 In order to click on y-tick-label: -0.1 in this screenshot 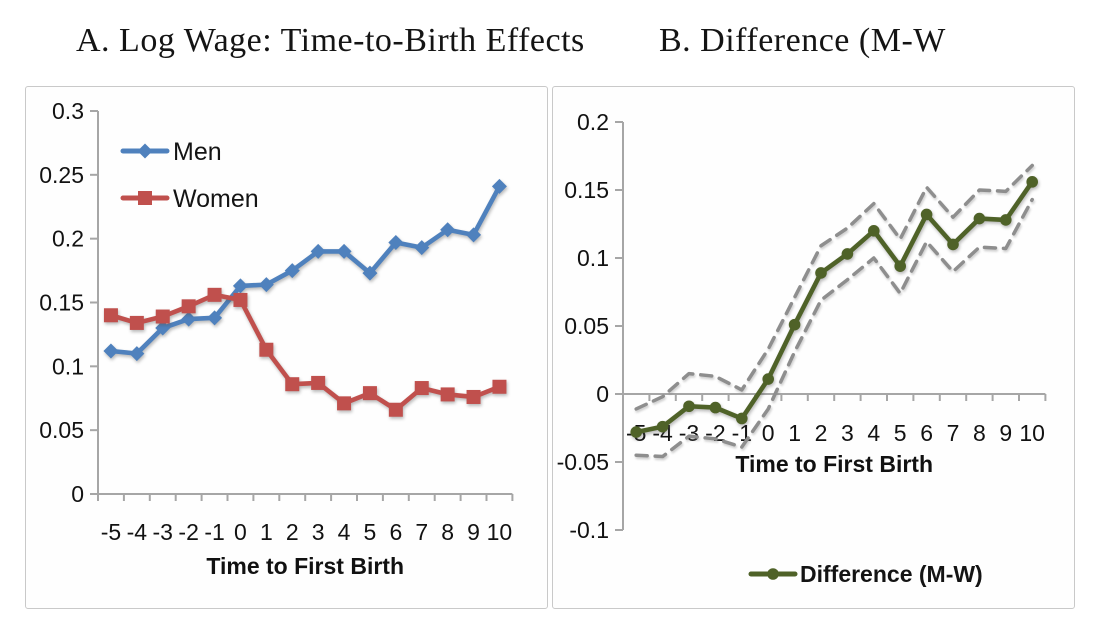, I will do `click(589, 530)`.